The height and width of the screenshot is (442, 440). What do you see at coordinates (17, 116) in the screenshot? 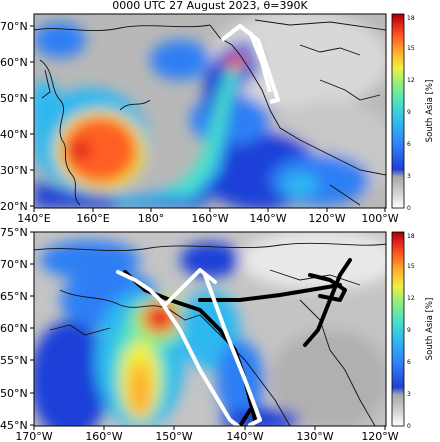
I see `top-y-axis: 70°N 60°N 50°N 40°N 30°N 20°N` at bounding box center [17, 116].